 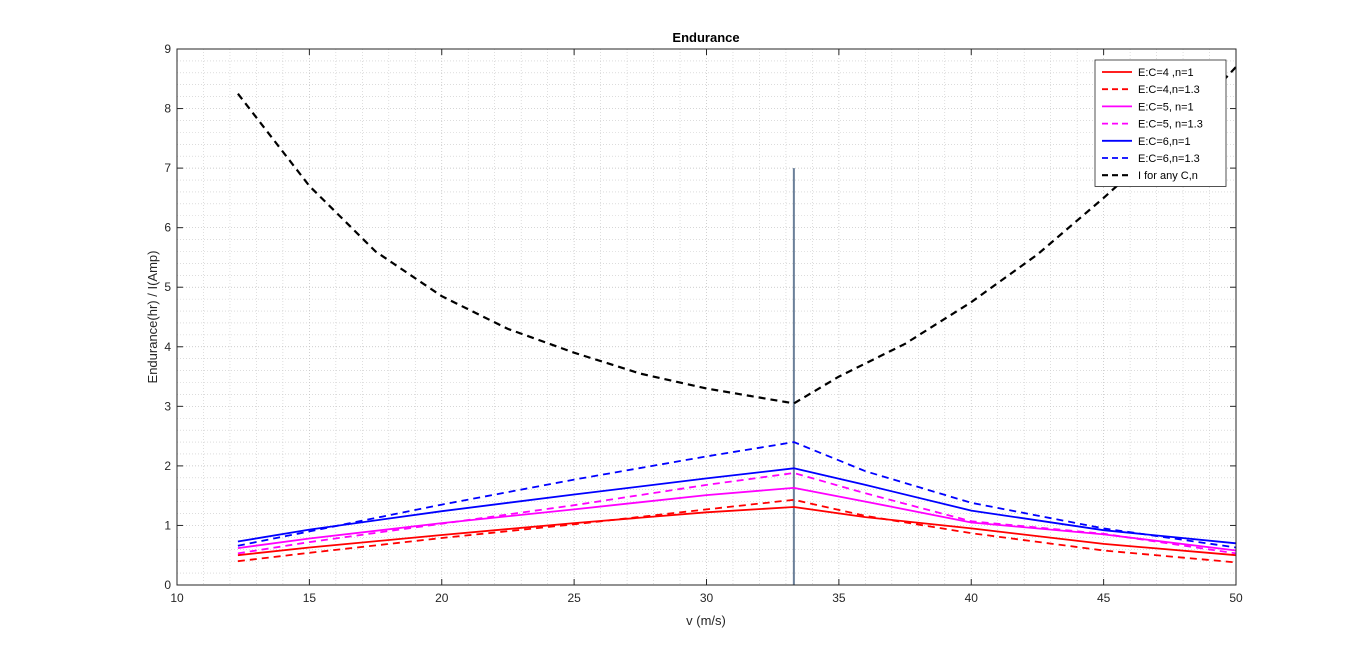 What do you see at coordinates (152, 317) in the screenshot?
I see `y-axis-label: Endurance(hr) / I(Amp)` at bounding box center [152, 317].